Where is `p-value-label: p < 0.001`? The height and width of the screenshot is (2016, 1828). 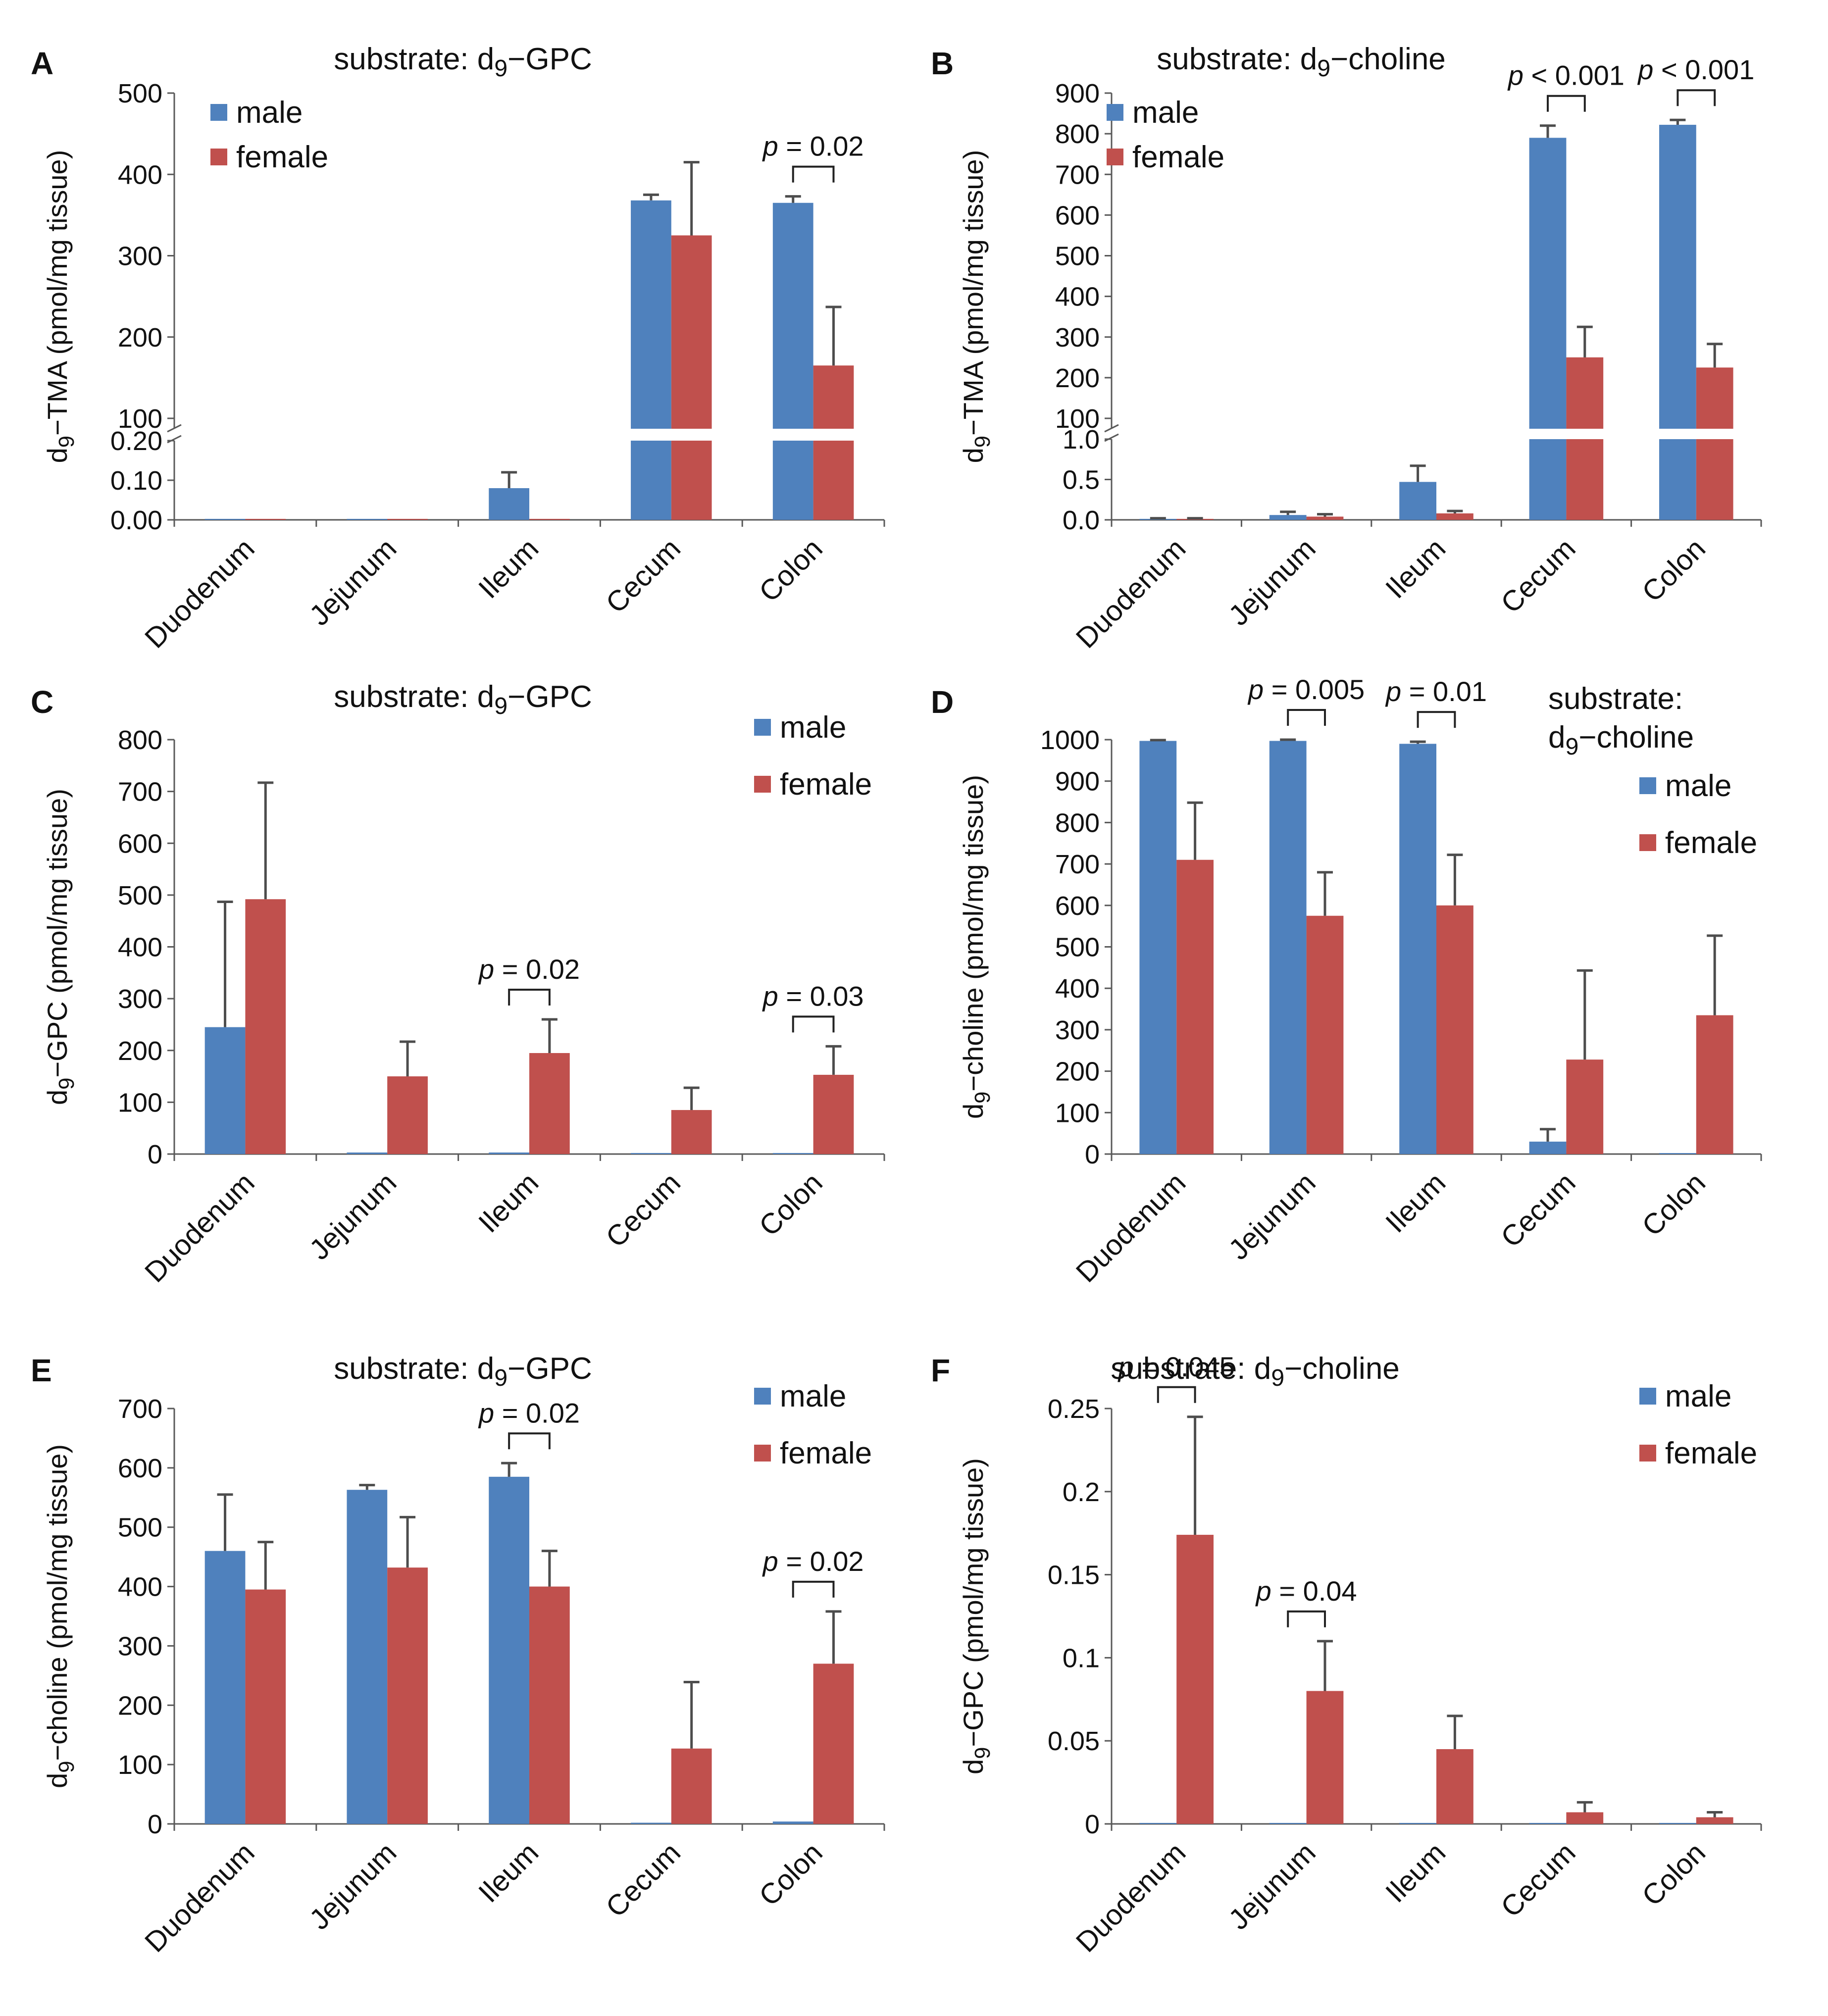
p-value-label: p < 0.001 is located at coordinates (1566, 75).